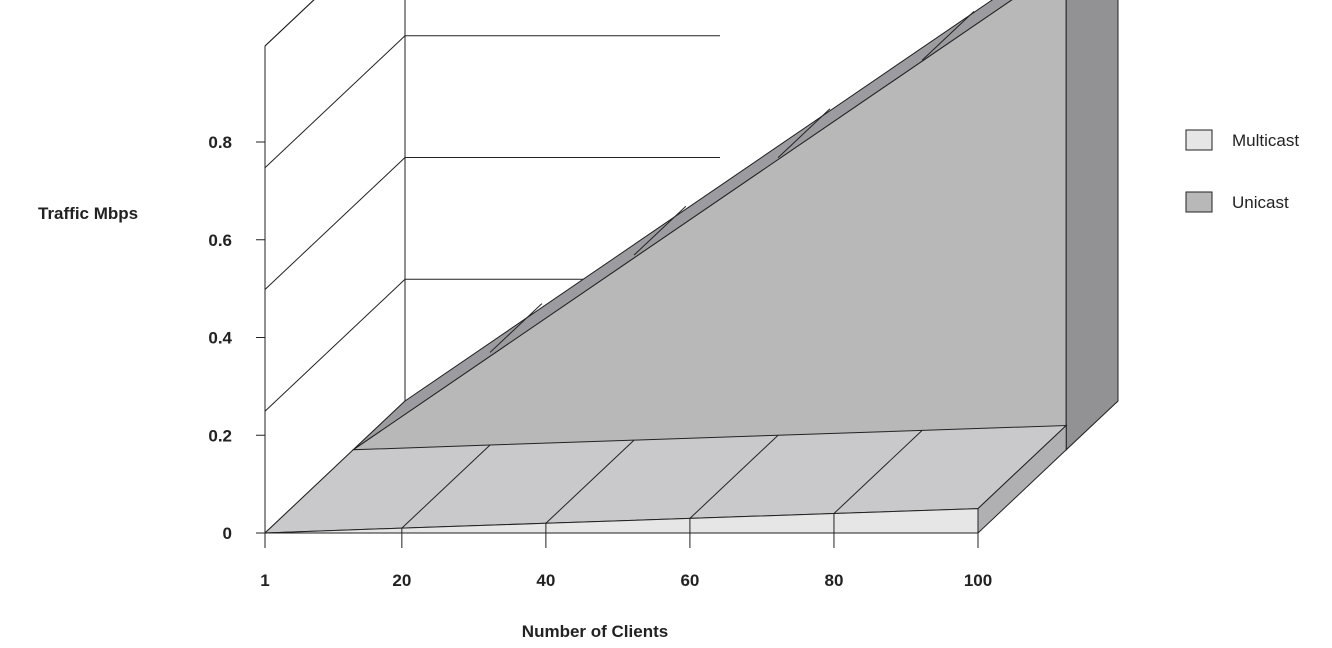 The width and height of the screenshot is (1332, 648). Describe the element at coordinates (1092, 225) in the screenshot. I see `unicast-end-face` at that location.